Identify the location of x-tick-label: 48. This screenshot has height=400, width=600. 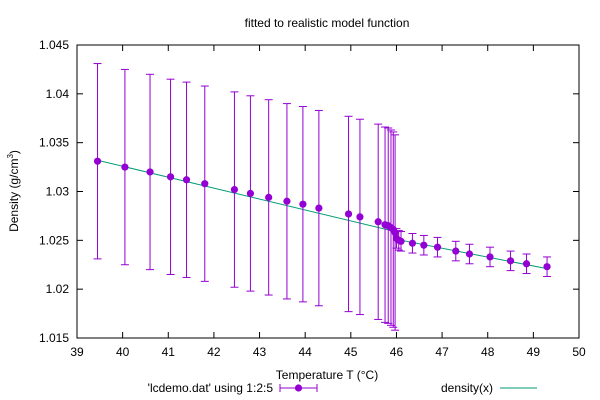
(488, 352).